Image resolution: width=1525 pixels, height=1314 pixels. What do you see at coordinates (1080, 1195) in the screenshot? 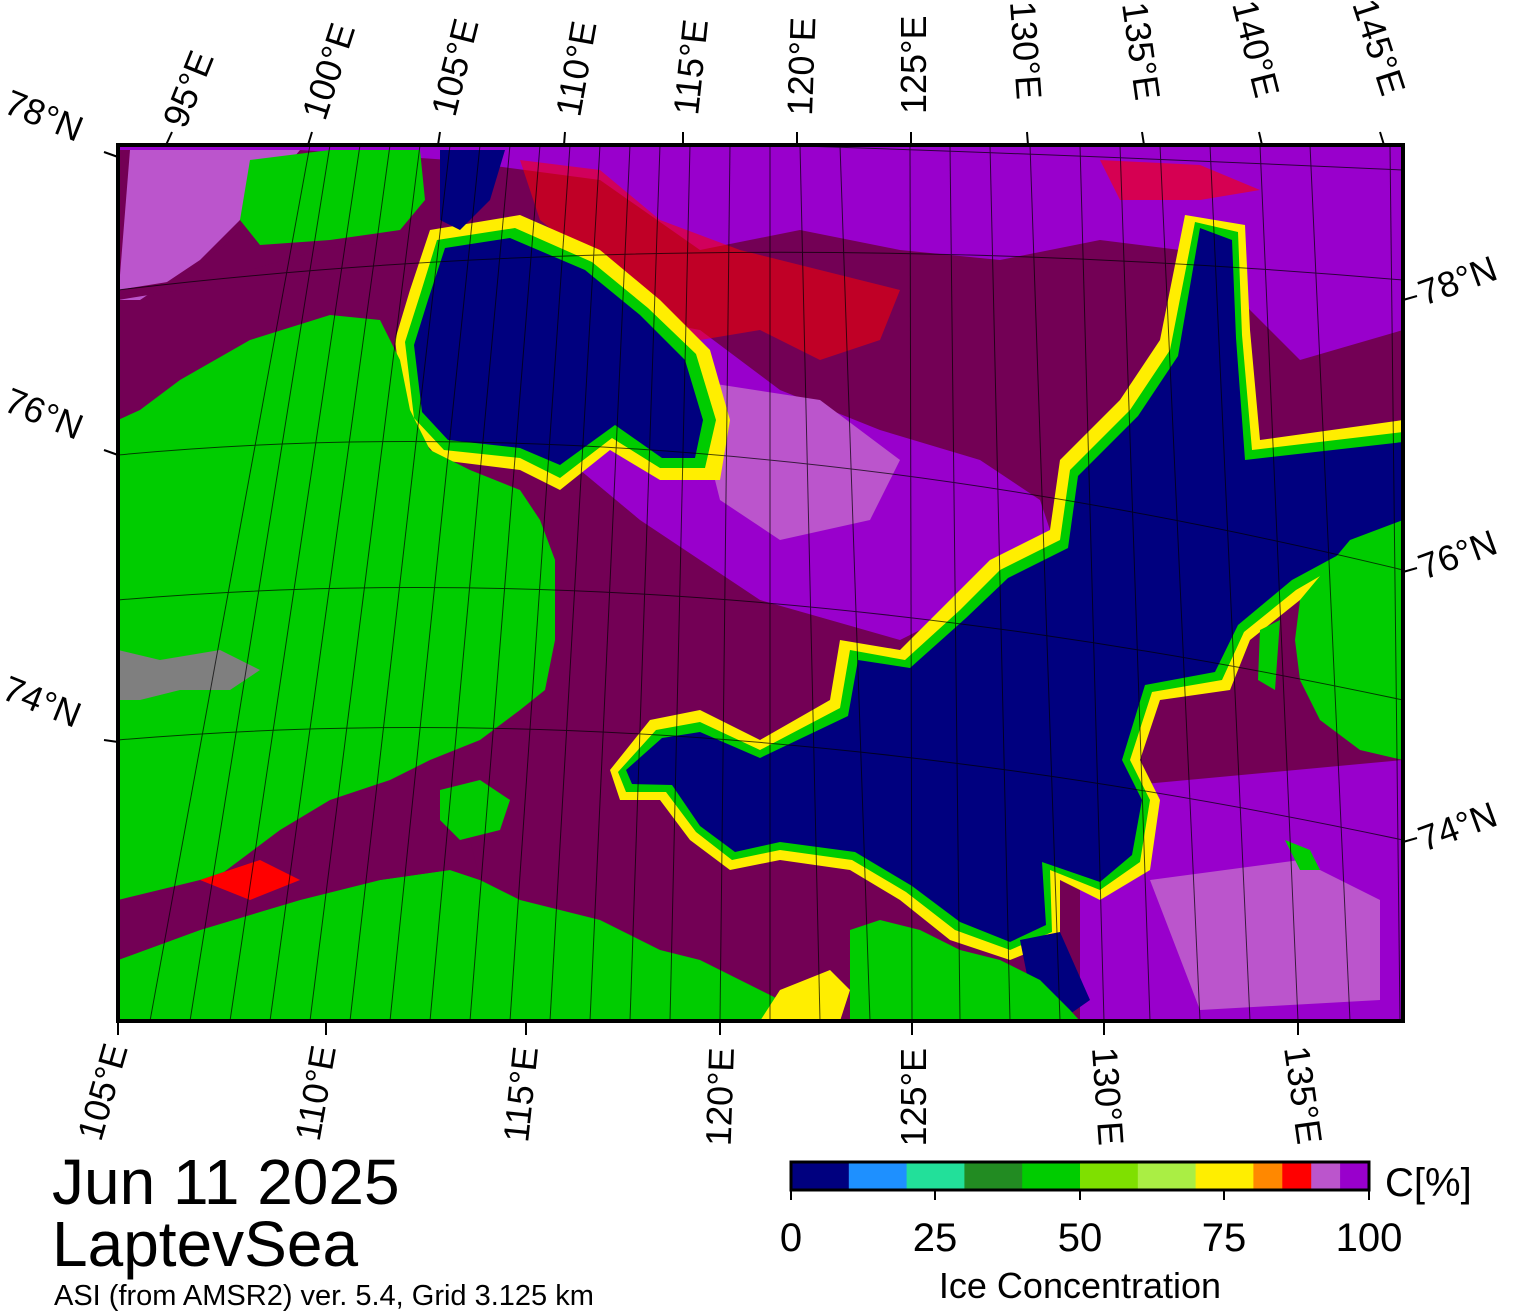
I see `colorbar-ticks` at bounding box center [1080, 1195].